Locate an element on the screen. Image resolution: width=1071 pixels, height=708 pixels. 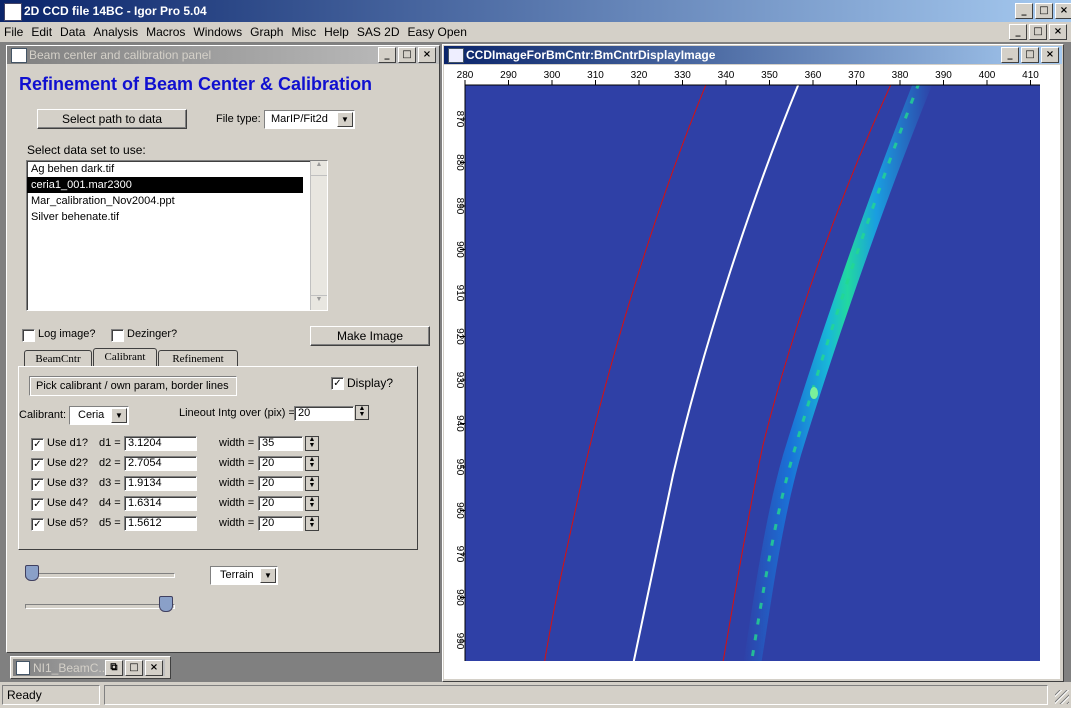
display-checkbox: ✓ is located at coordinates (337, 383).